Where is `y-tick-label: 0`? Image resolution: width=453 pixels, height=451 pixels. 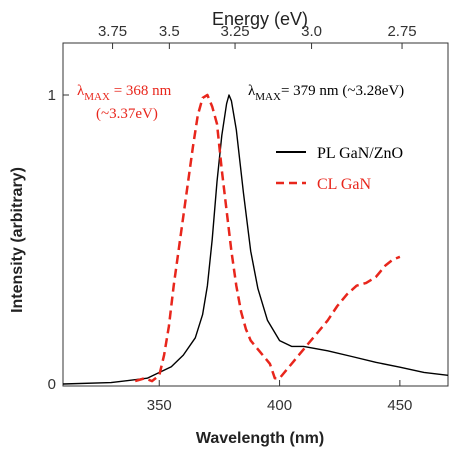 y-tick-label: 0 is located at coordinates (52, 384).